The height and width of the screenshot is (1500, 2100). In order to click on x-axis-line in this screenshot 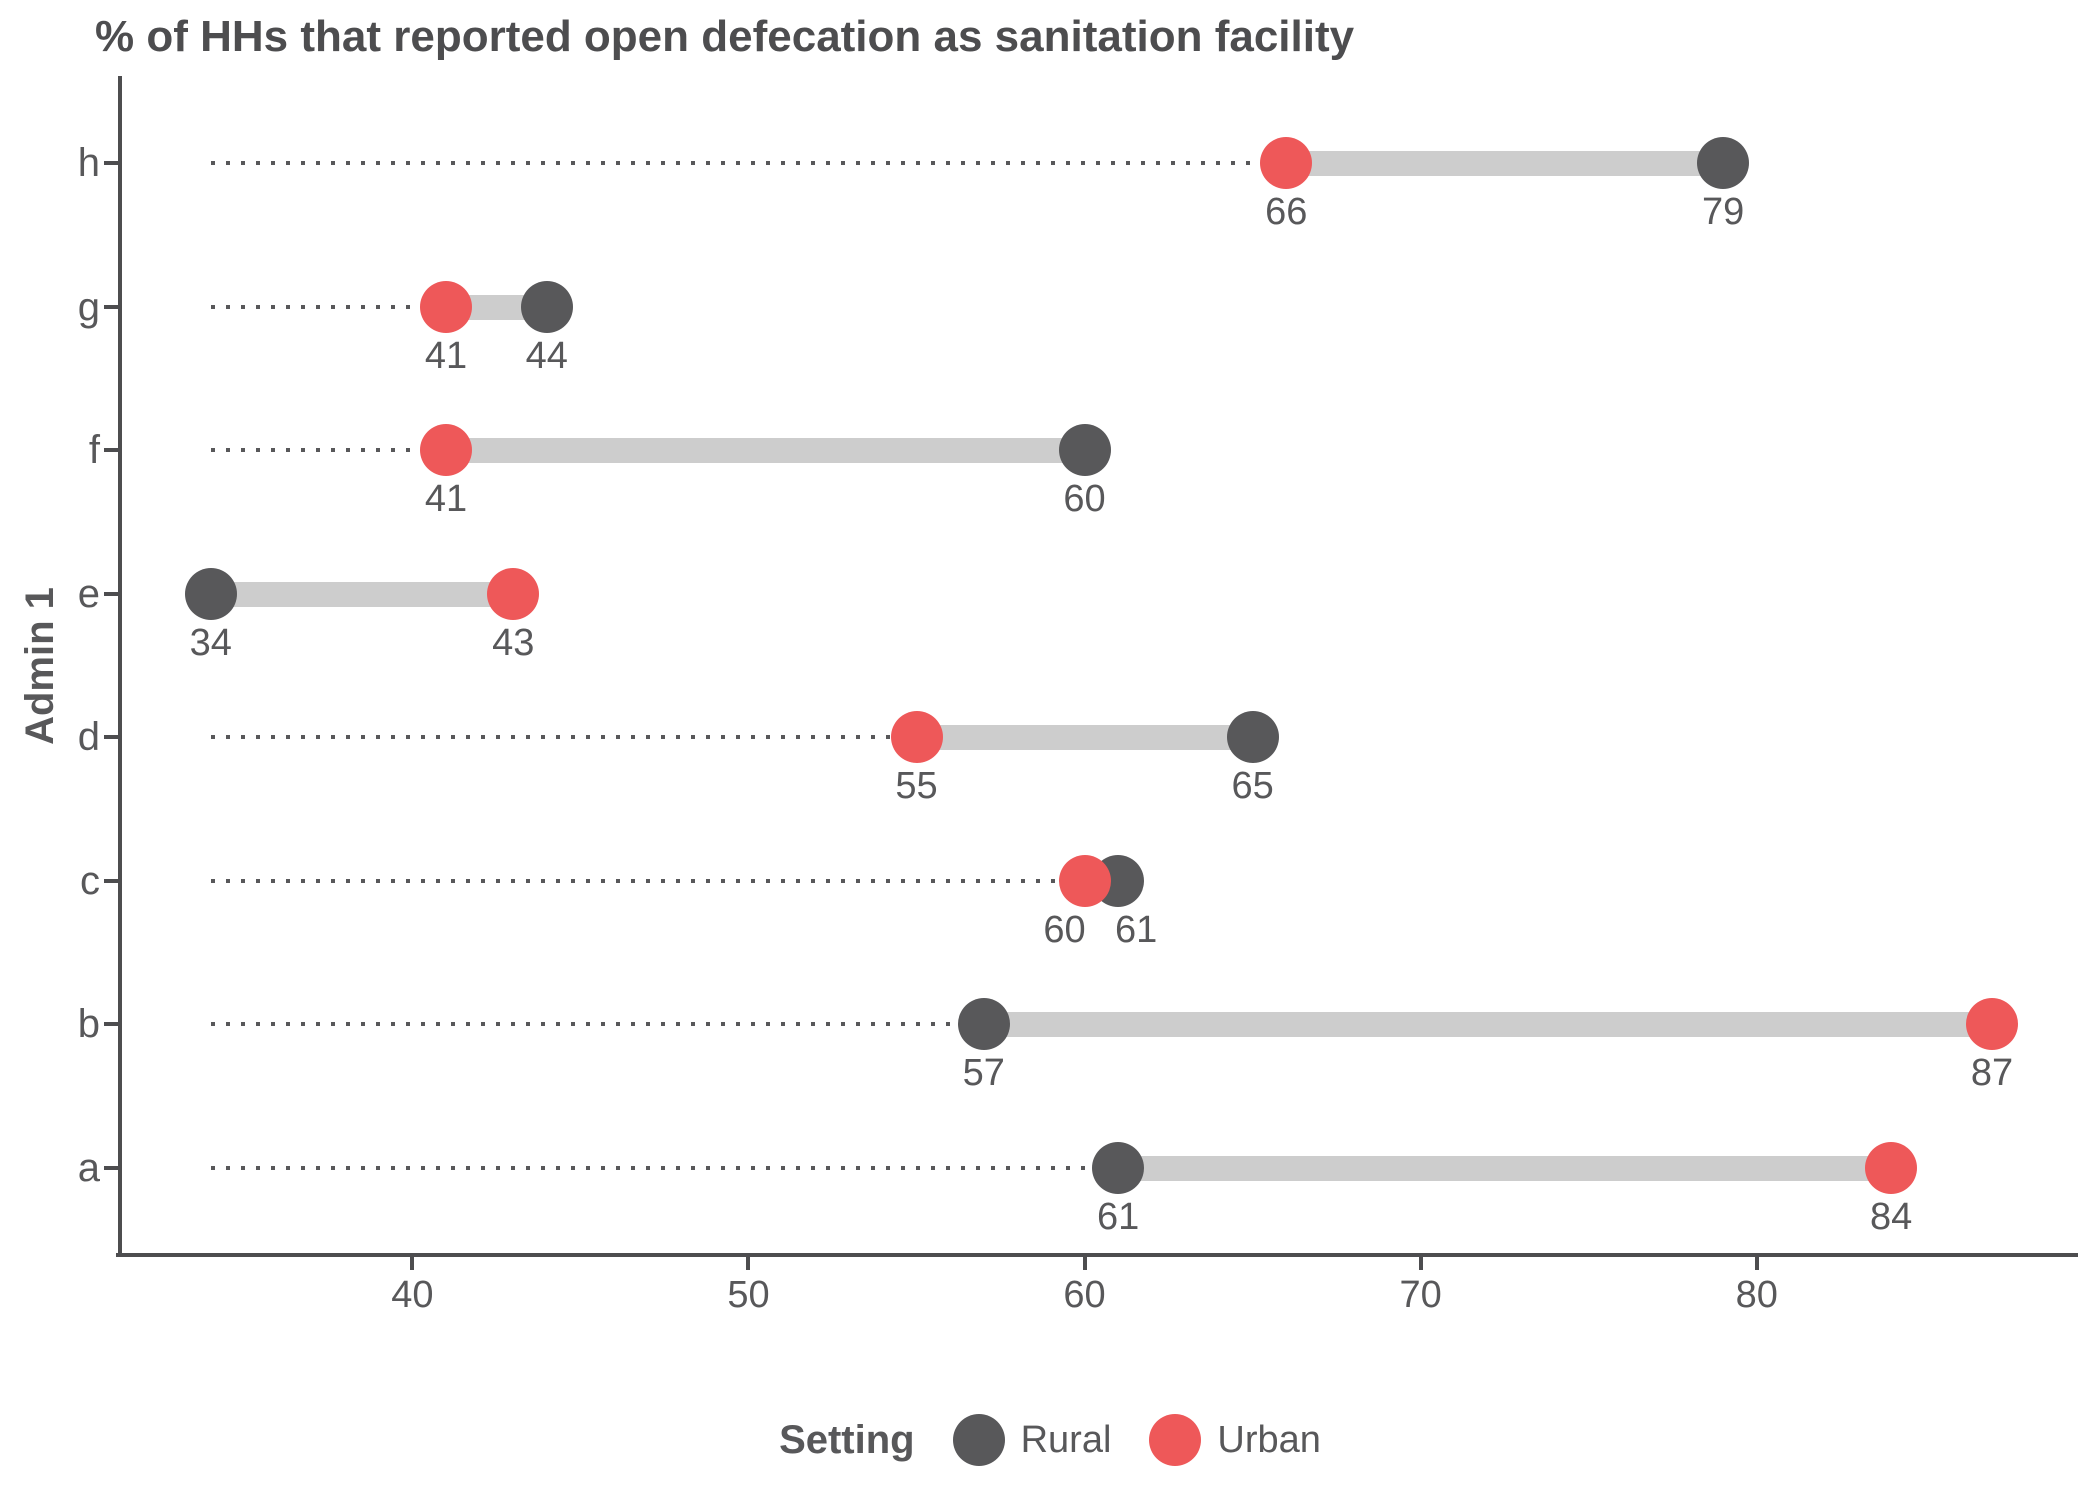, I will do `click(1097, 1255)`.